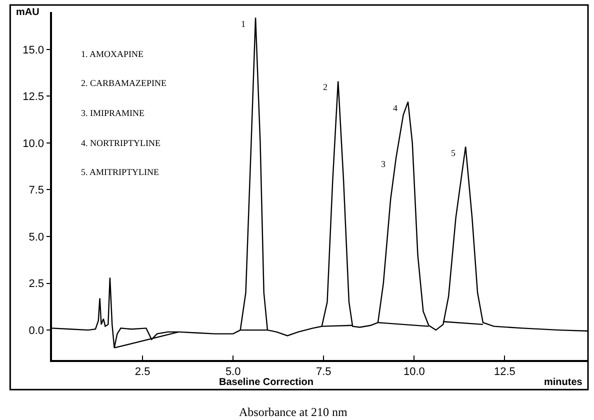 This screenshot has height=420, width=594. What do you see at coordinates (563, 382) in the screenshot?
I see `x-axis-title: minutes` at bounding box center [563, 382].